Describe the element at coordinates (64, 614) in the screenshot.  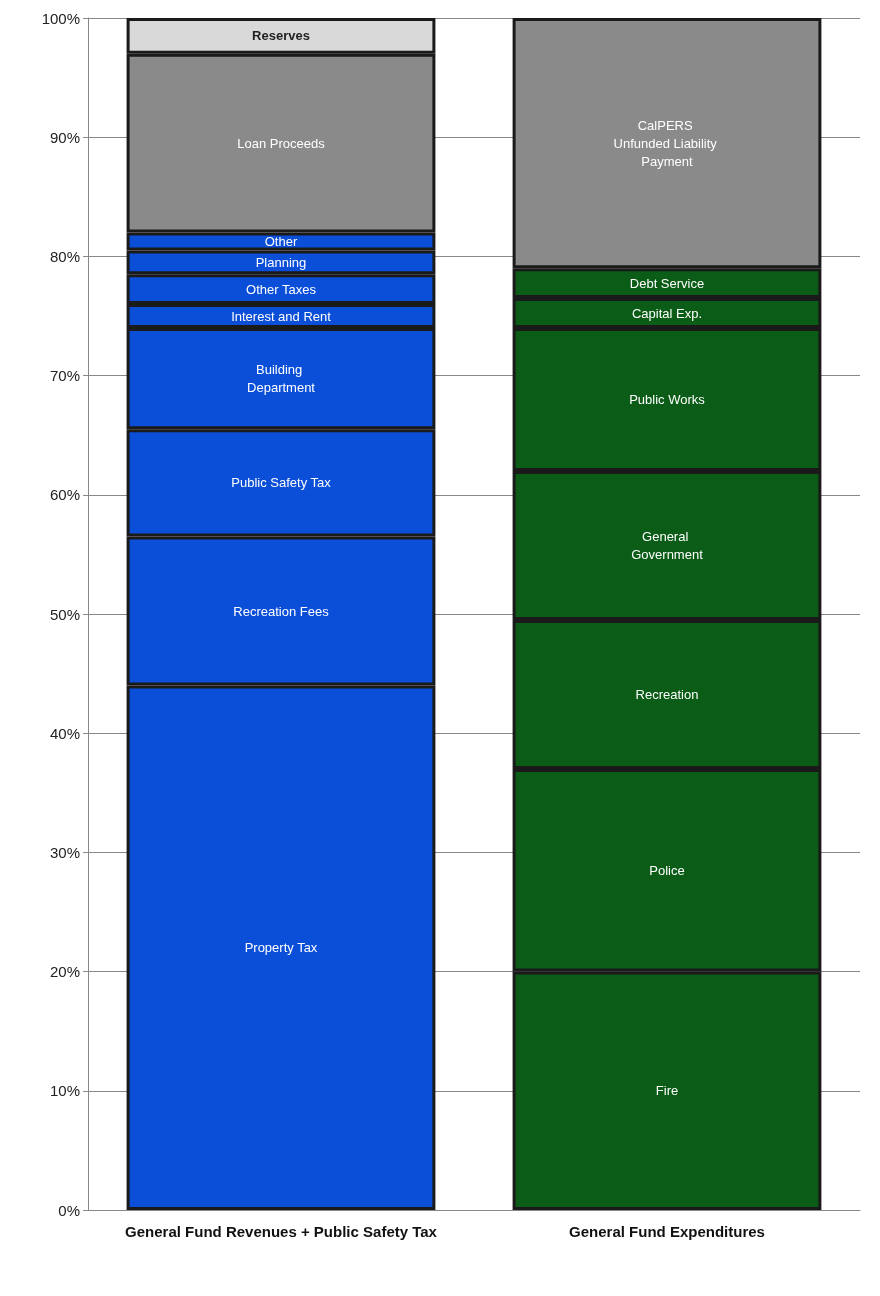
I see `y-tick-label: 50%` at that location.